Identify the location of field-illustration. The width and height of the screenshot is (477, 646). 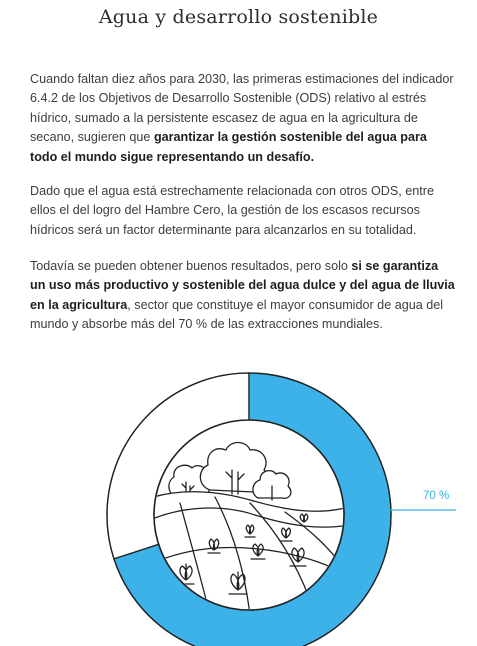
(249, 515).